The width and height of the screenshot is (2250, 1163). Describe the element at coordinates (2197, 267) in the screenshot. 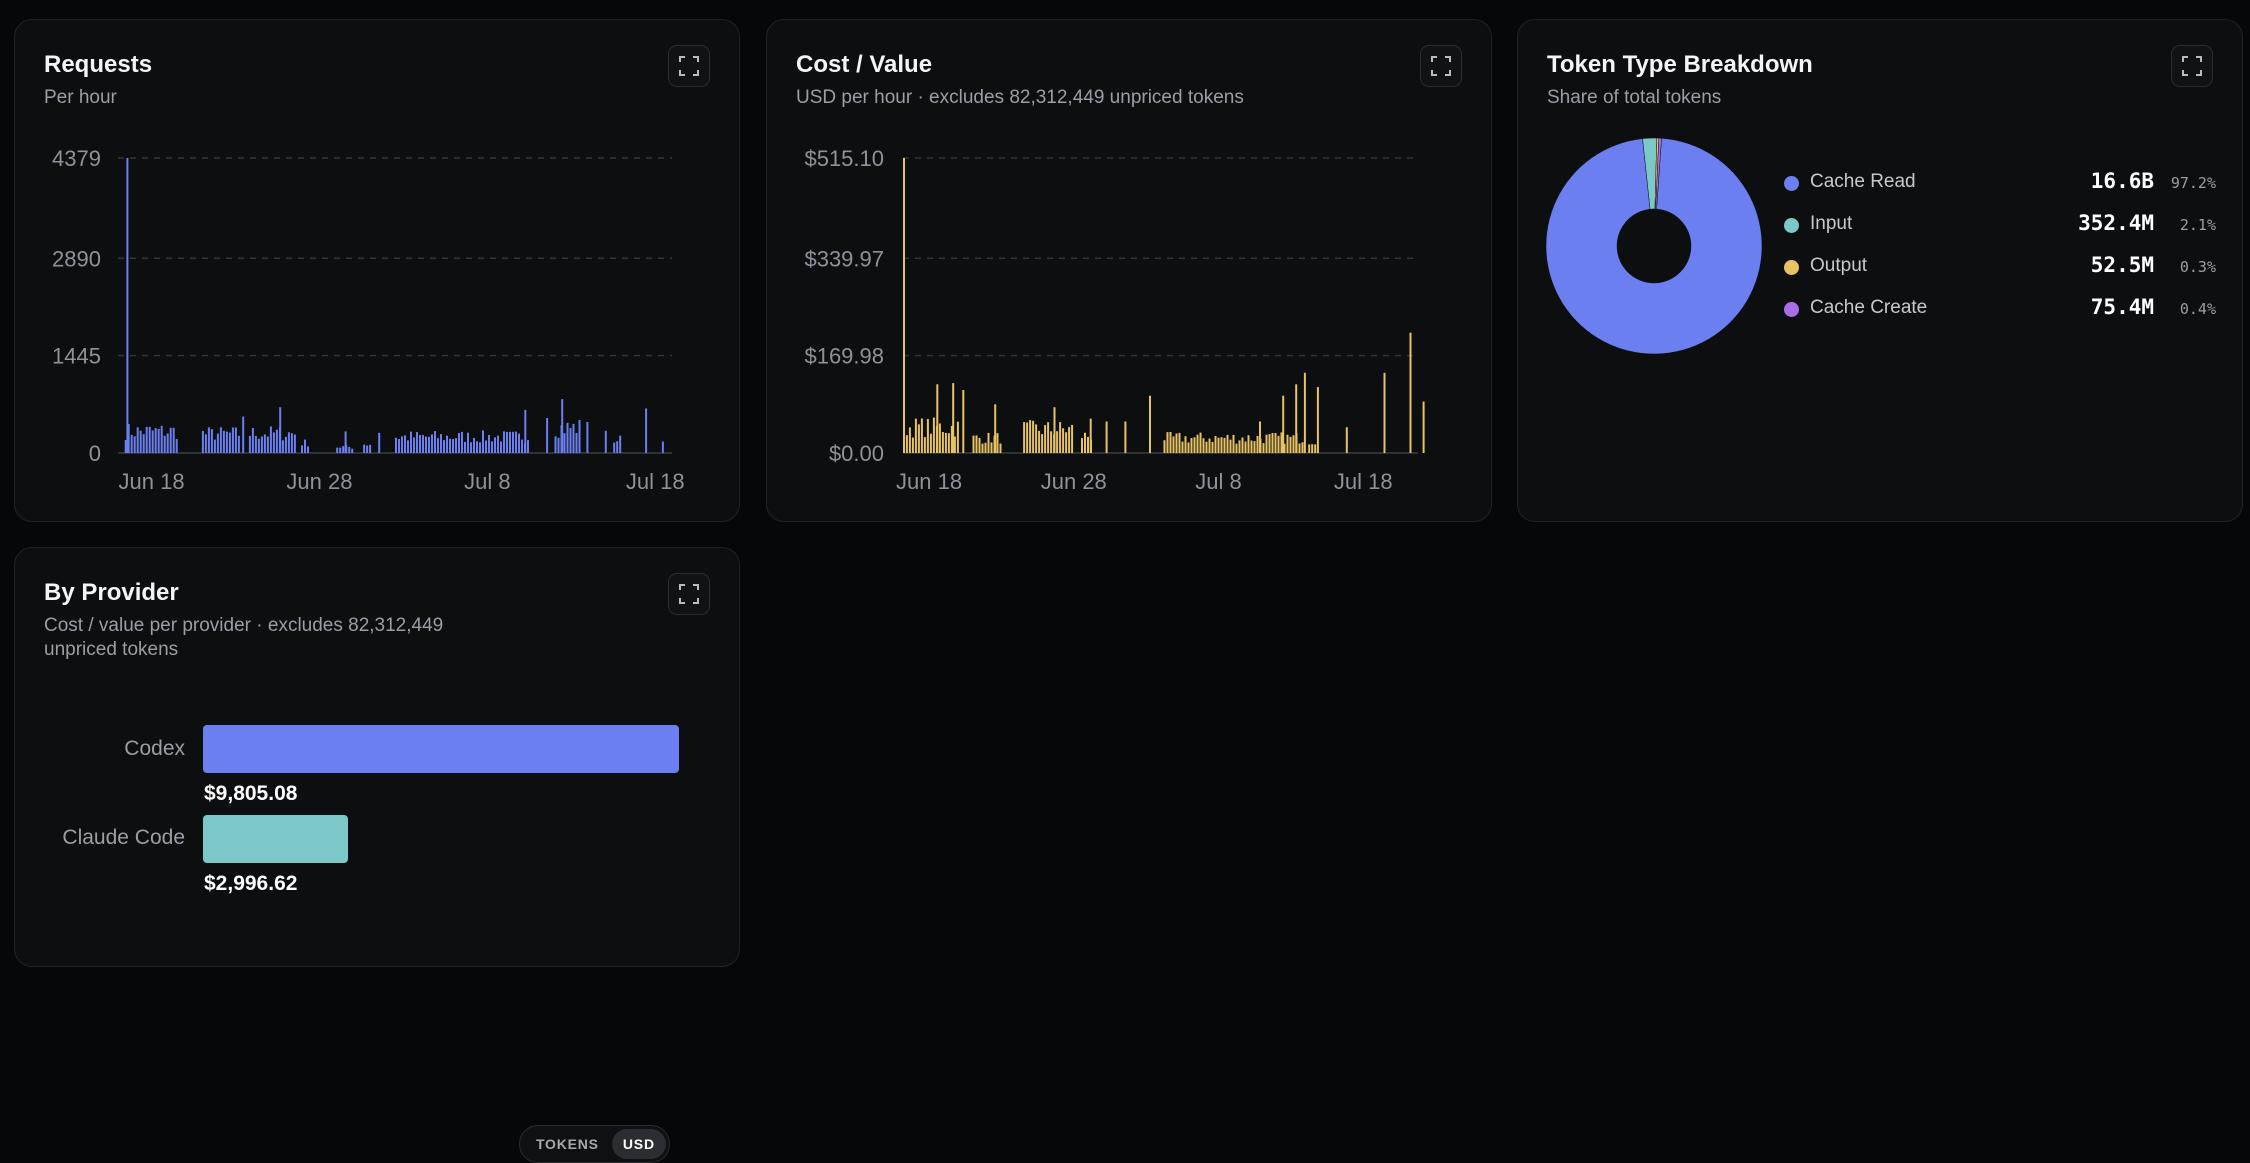

I see `legend-percent: 0.3%` at that location.